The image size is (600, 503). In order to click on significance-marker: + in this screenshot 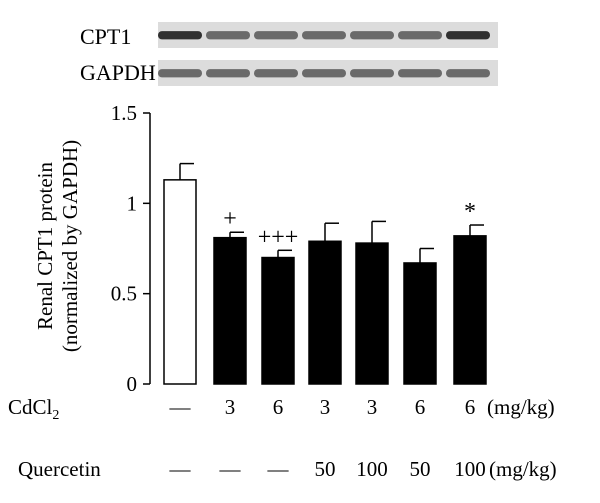, I will do `click(230, 219)`.